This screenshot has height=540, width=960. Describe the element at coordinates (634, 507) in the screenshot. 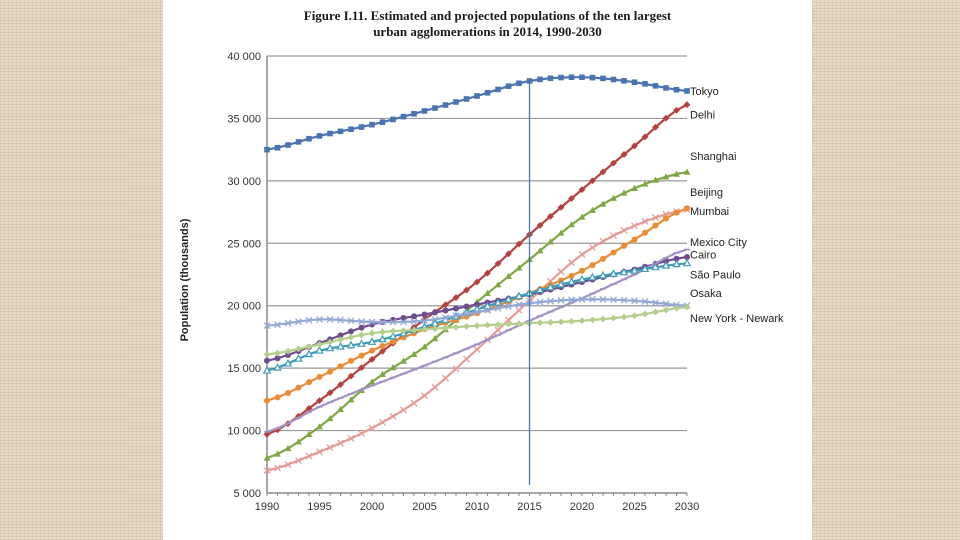

I see `x-tick-label: 2025` at that location.